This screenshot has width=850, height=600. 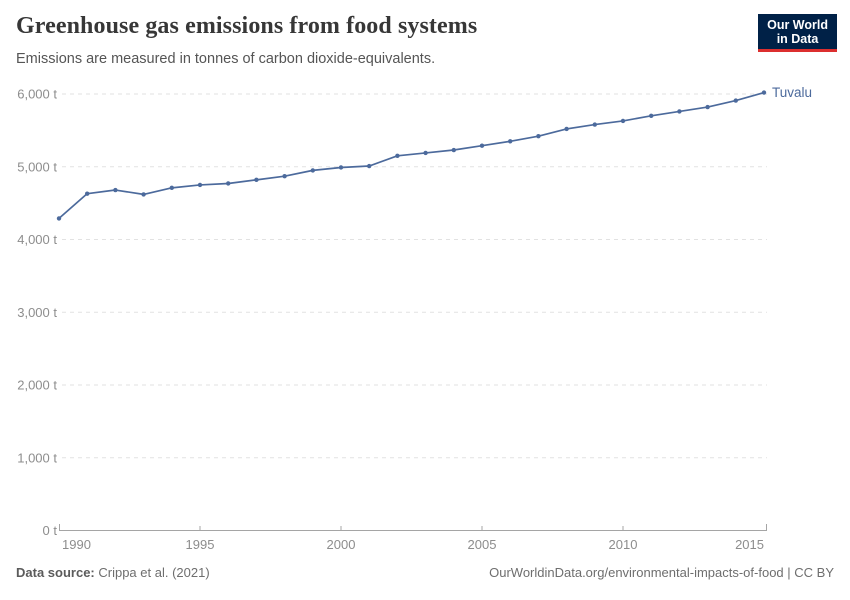 What do you see at coordinates (797, 25) in the screenshot?
I see `owid-logo-line1: Our World` at bounding box center [797, 25].